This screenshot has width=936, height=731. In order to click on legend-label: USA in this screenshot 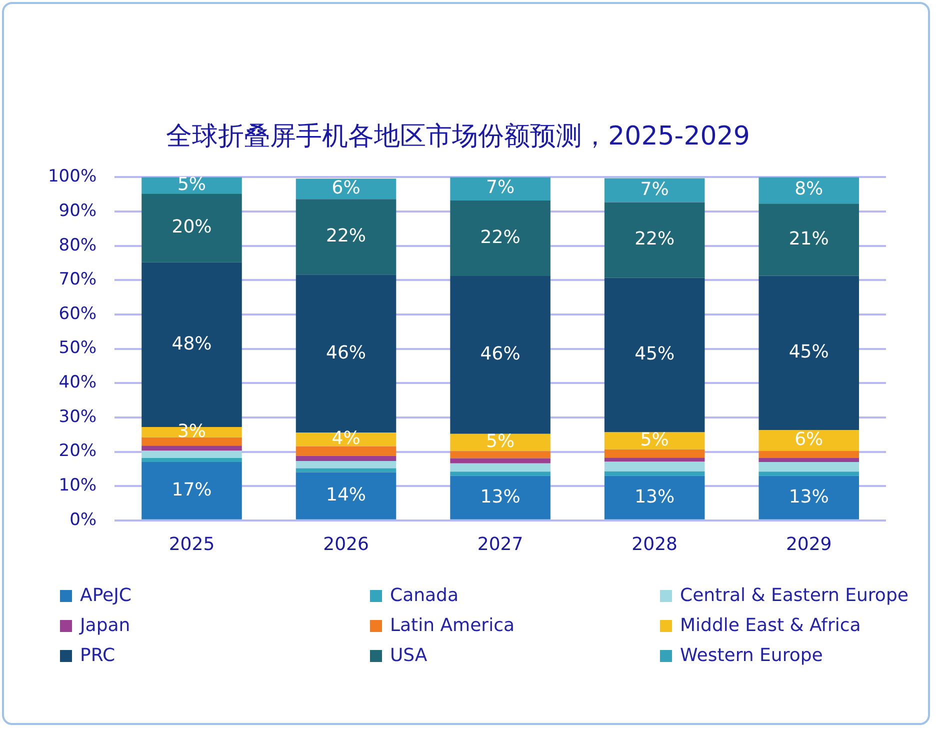, I will do `click(409, 655)`.